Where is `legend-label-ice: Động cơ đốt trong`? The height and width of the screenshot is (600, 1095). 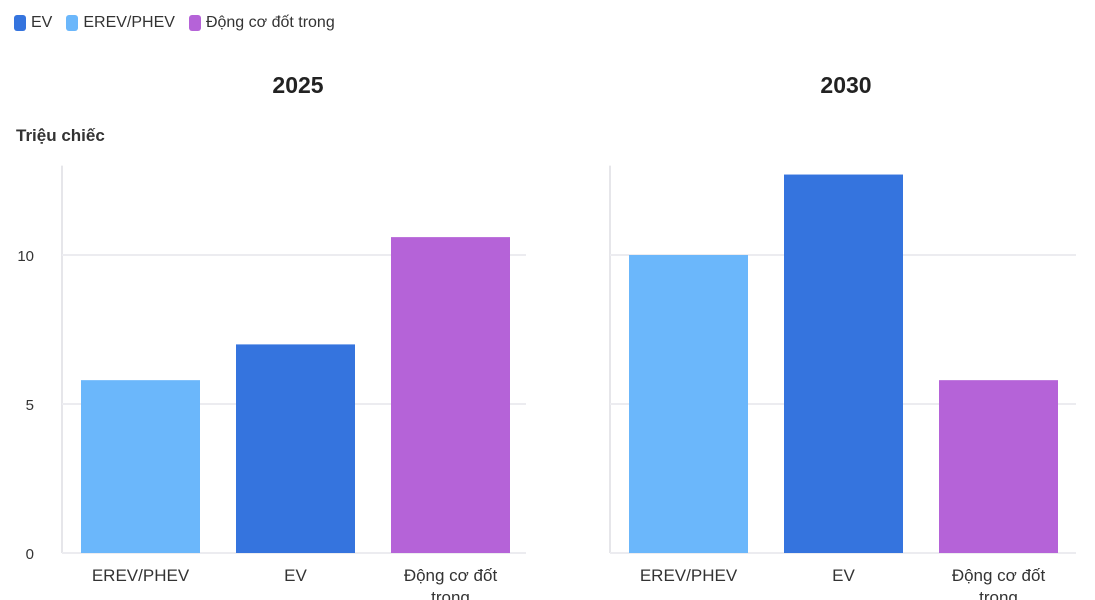 legend-label-ice: Động cơ đốt trong is located at coordinates (270, 22).